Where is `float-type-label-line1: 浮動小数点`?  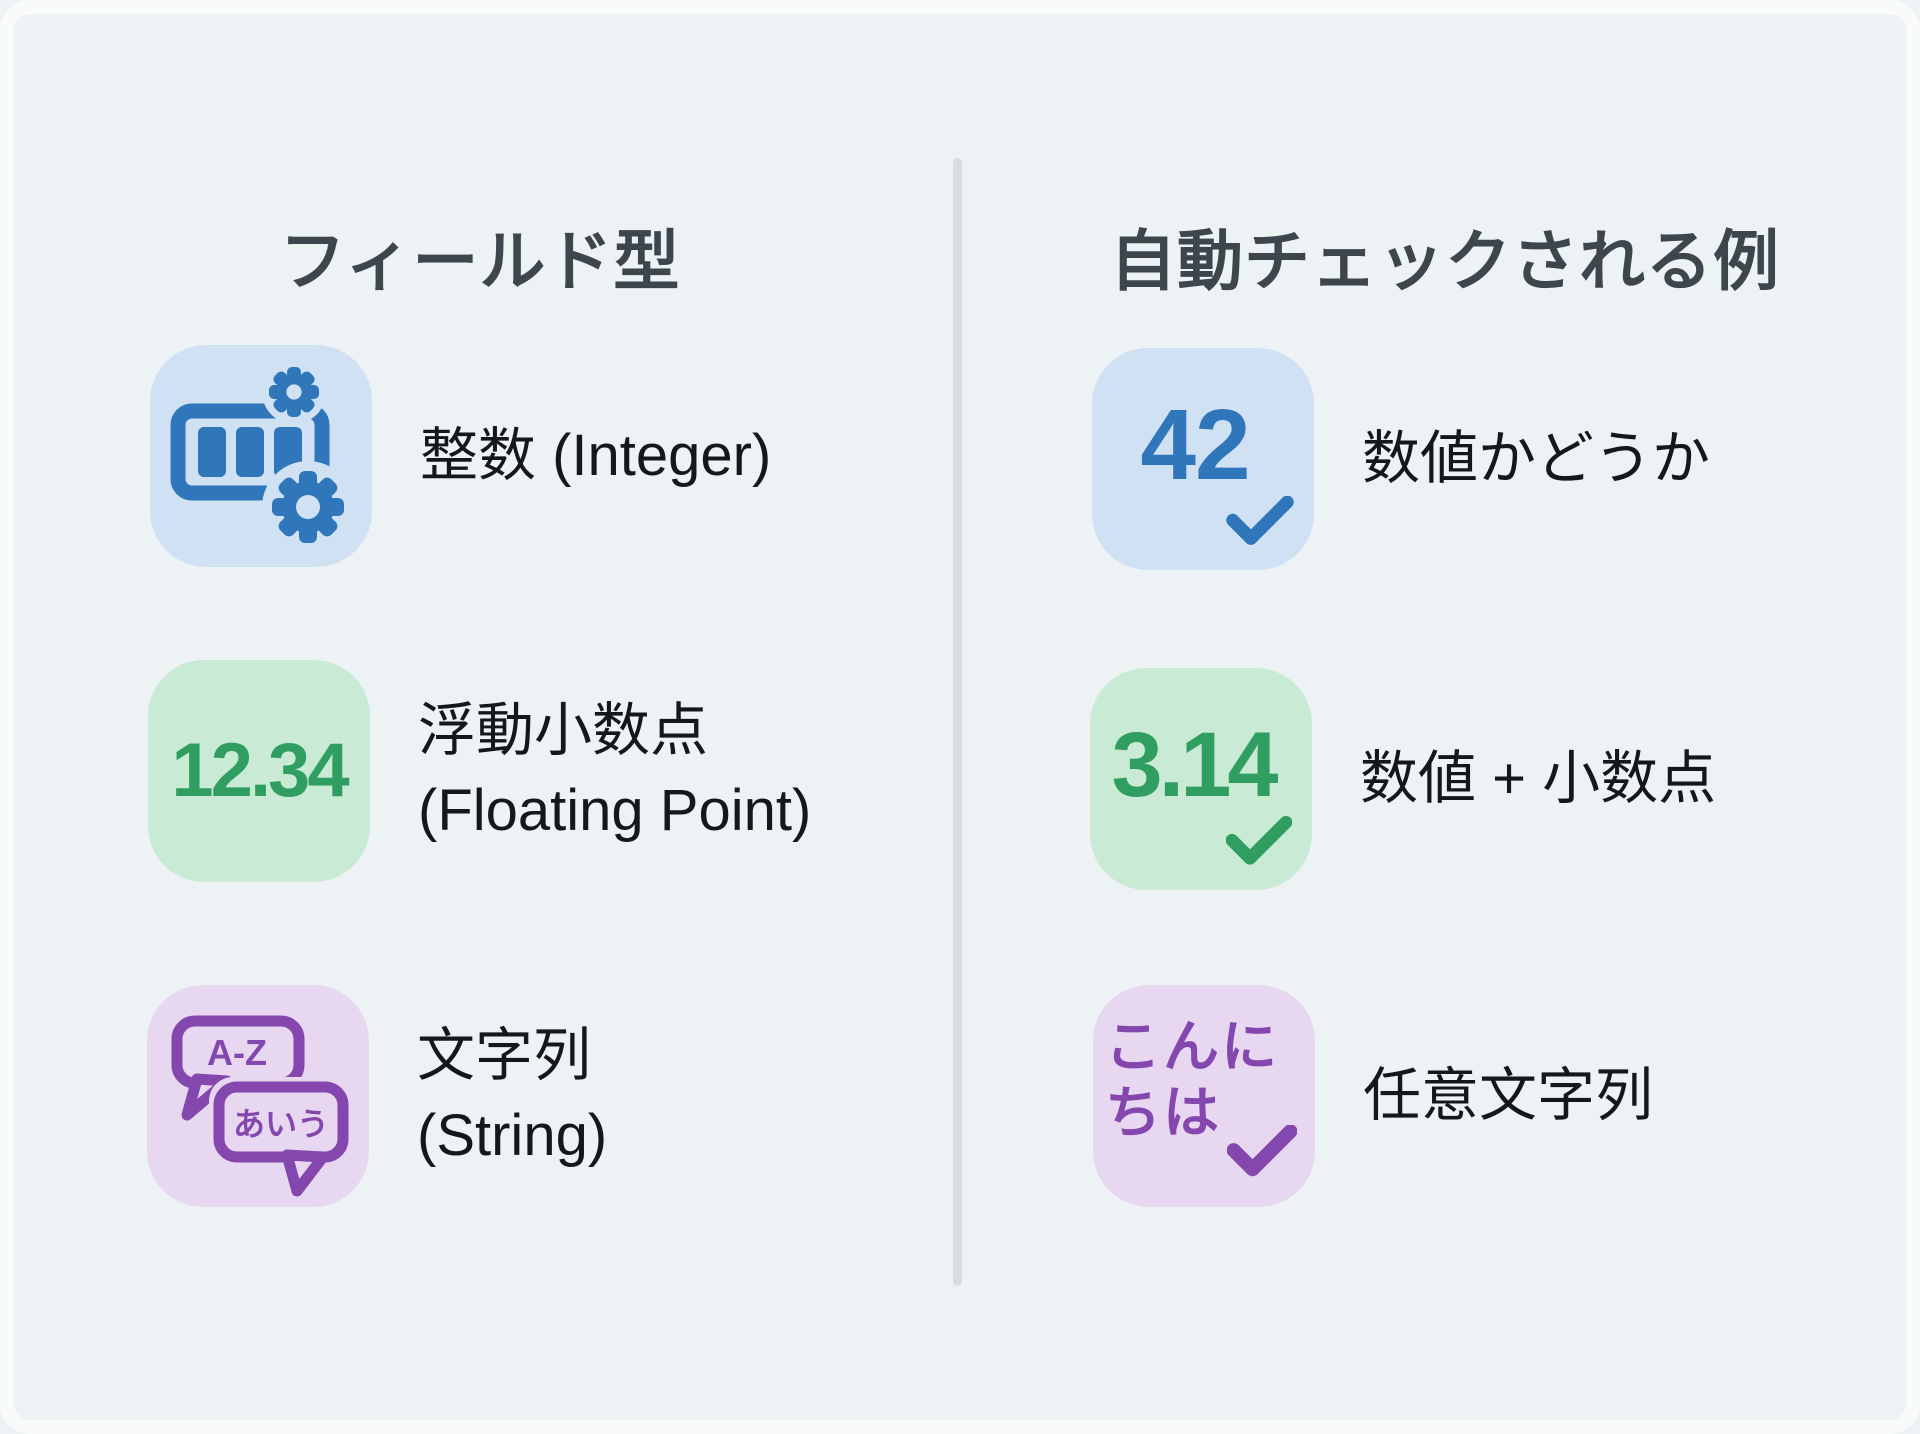
float-type-label-line1: 浮動小数点 is located at coordinates (563, 730).